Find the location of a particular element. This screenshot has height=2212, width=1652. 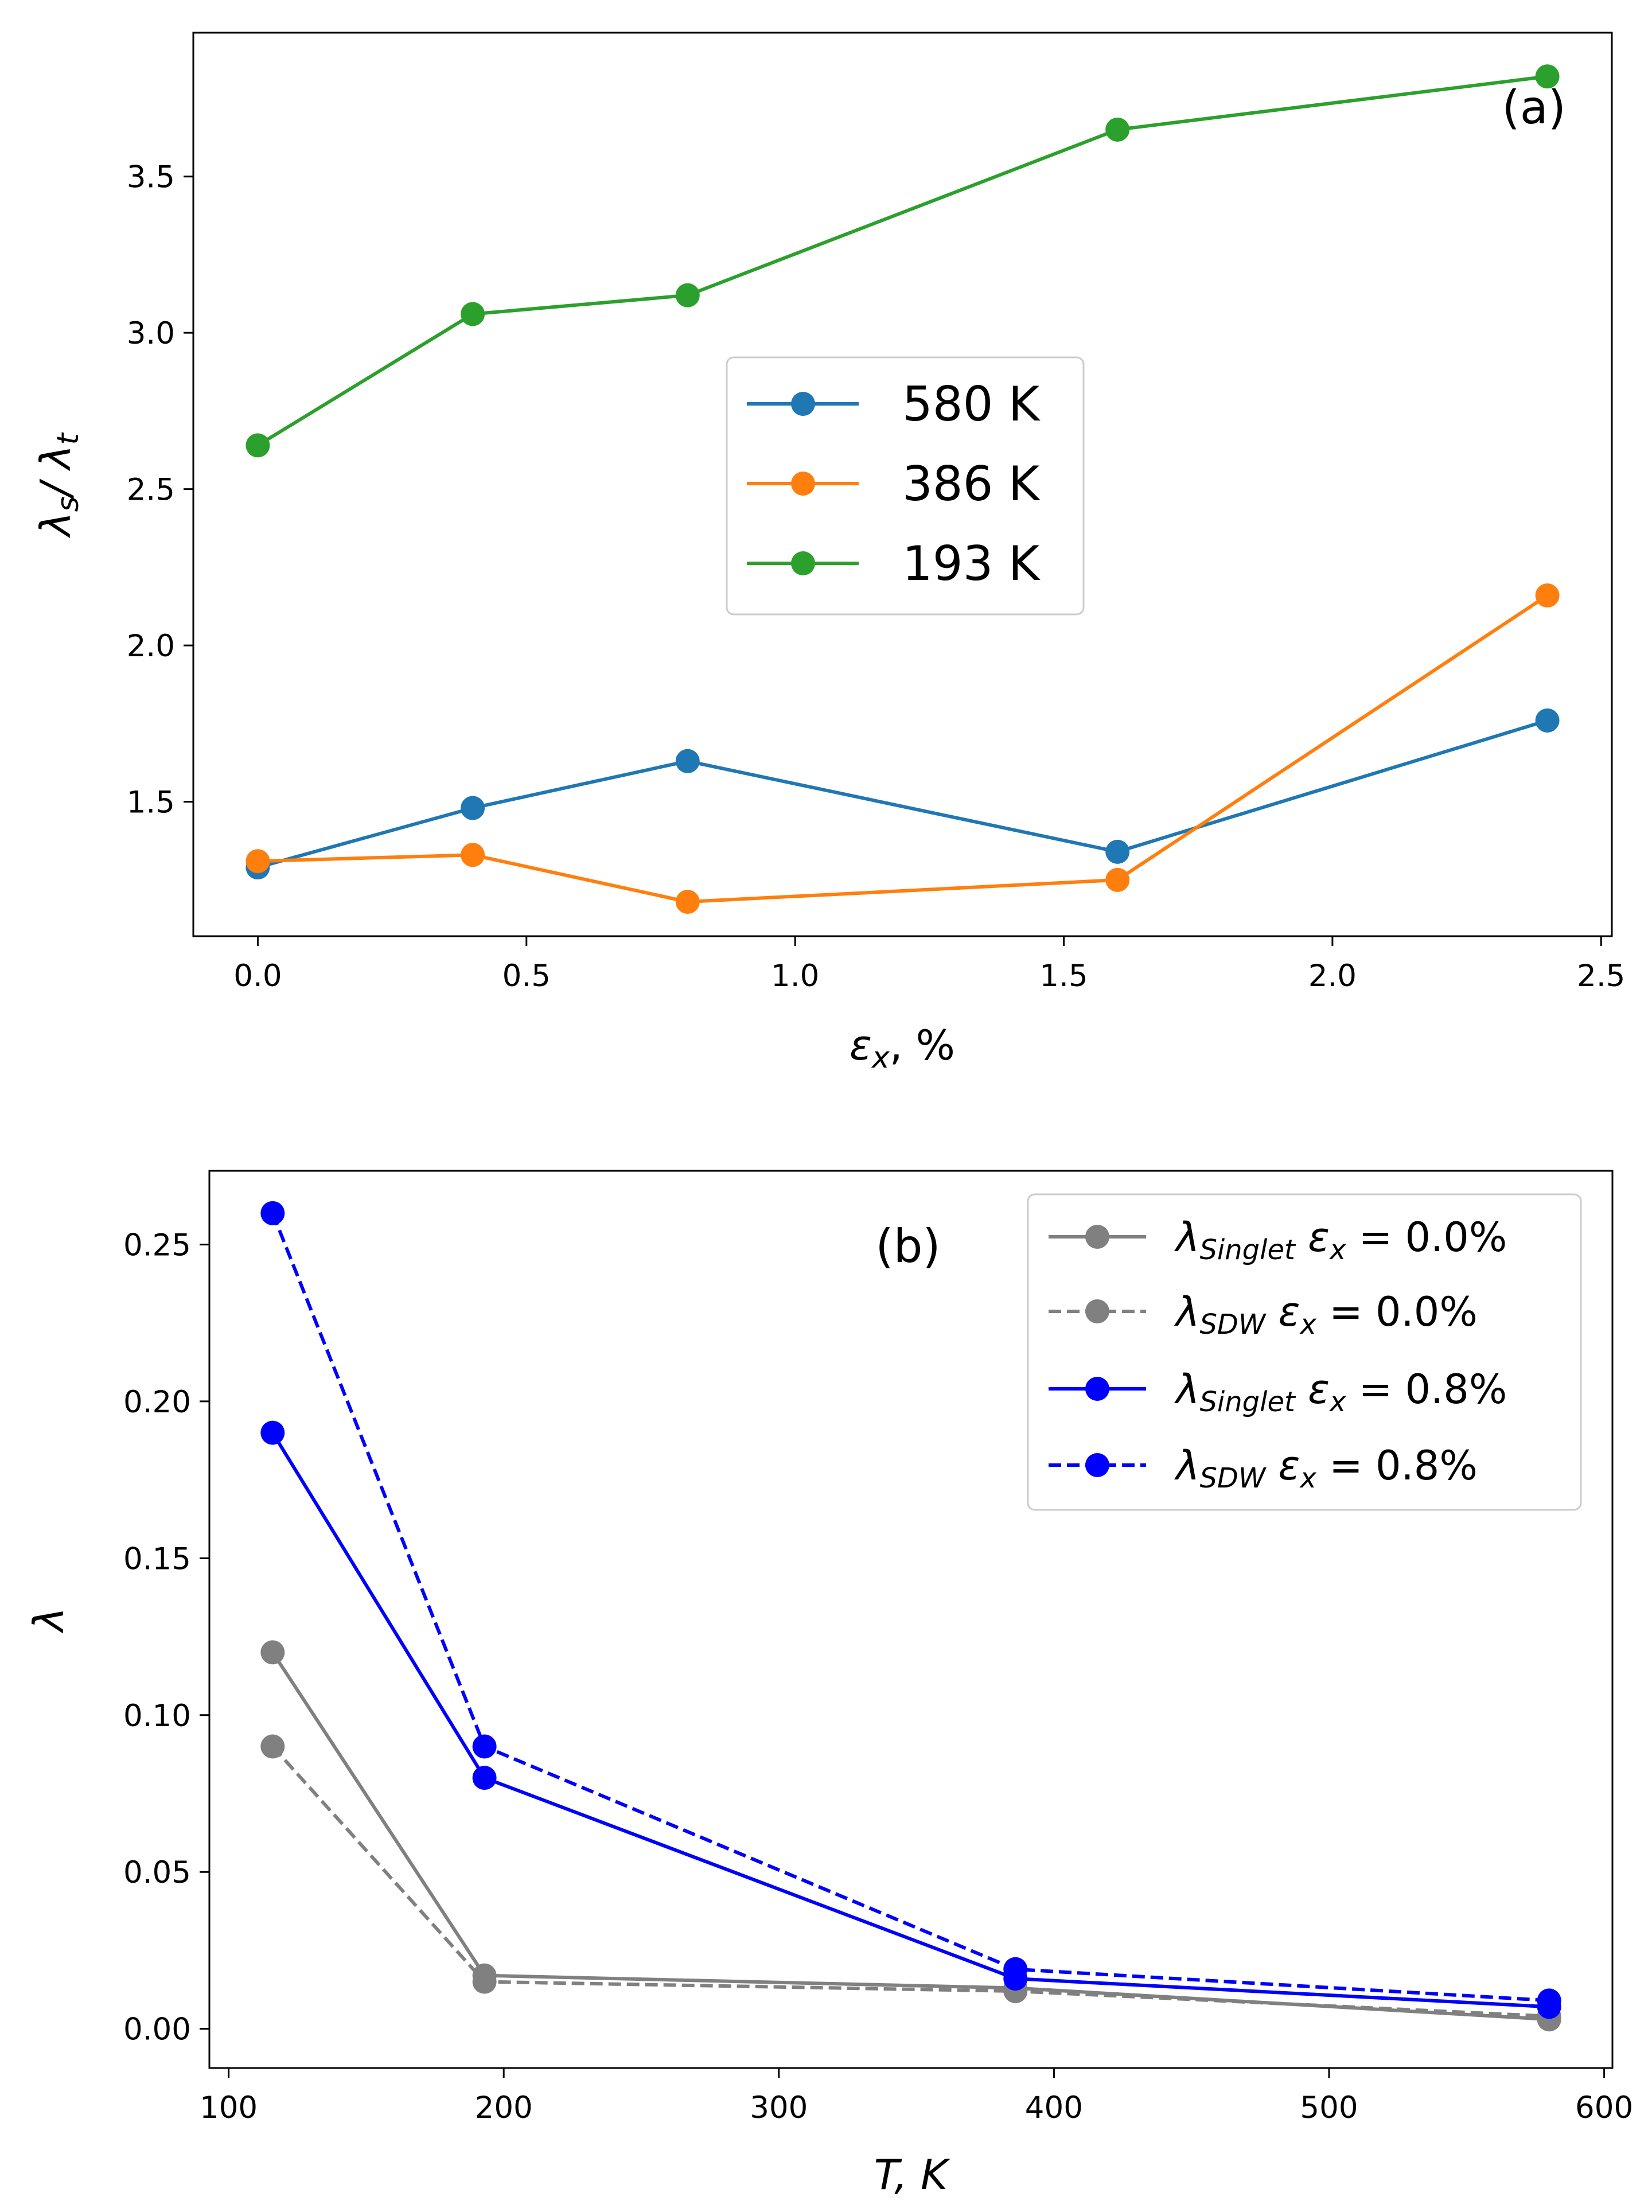

panel-b-y-tick-label: 0.20 is located at coordinates (157, 1402).